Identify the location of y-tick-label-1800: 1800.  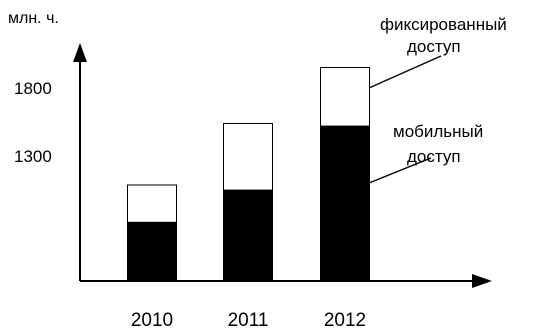
(33, 88).